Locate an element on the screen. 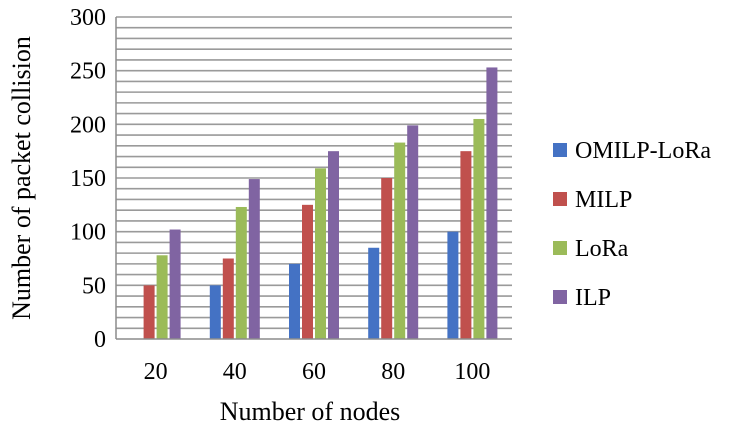 This screenshot has height=438, width=750. y-tick-label: 200 is located at coordinates (88, 125).